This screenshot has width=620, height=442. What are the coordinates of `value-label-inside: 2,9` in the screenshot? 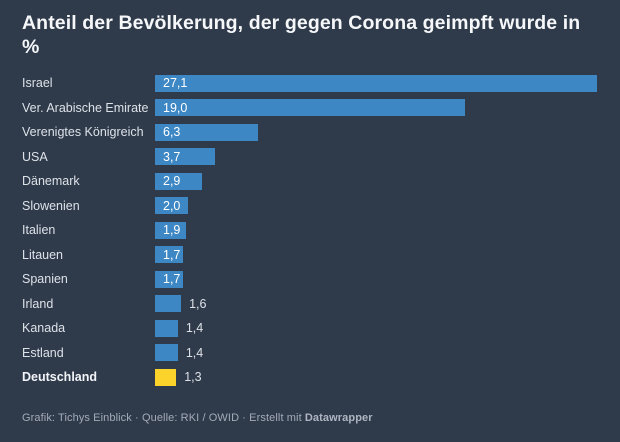 It's located at (172, 181).